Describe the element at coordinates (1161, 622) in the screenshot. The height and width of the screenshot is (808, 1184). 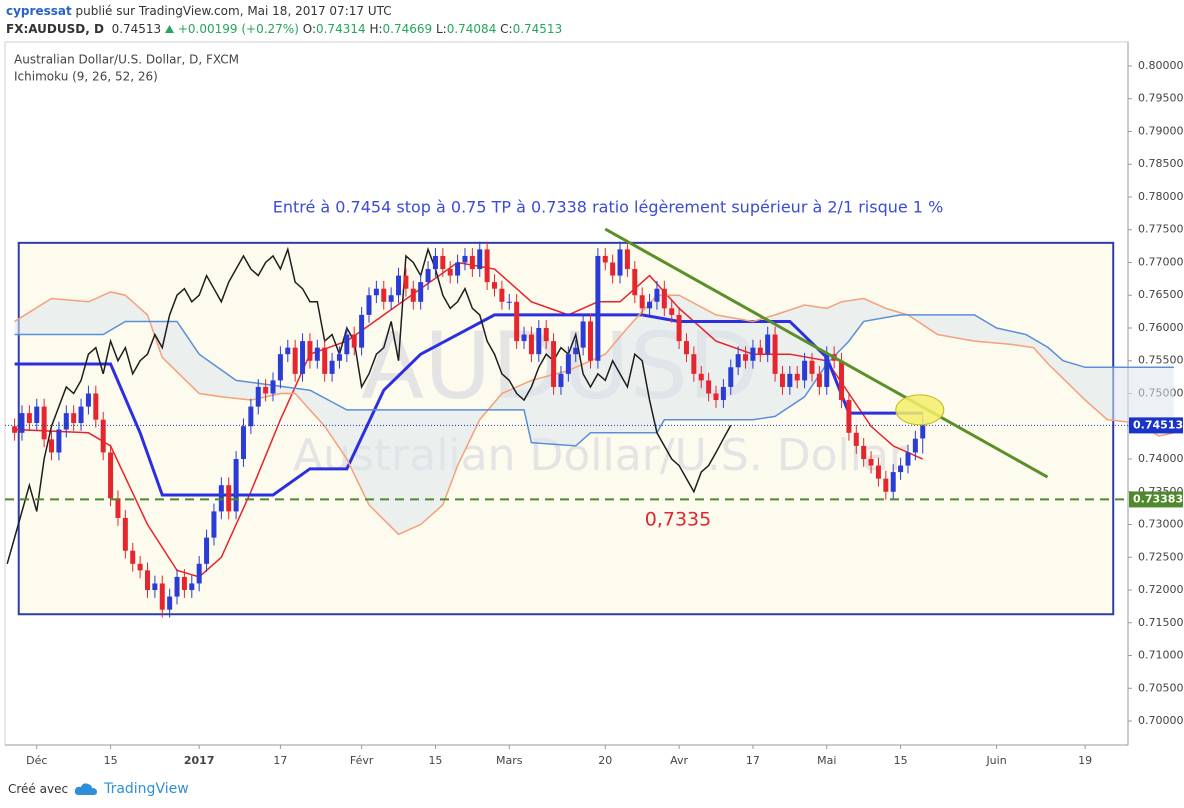
I see `y-tick-label: 0.71500` at that location.